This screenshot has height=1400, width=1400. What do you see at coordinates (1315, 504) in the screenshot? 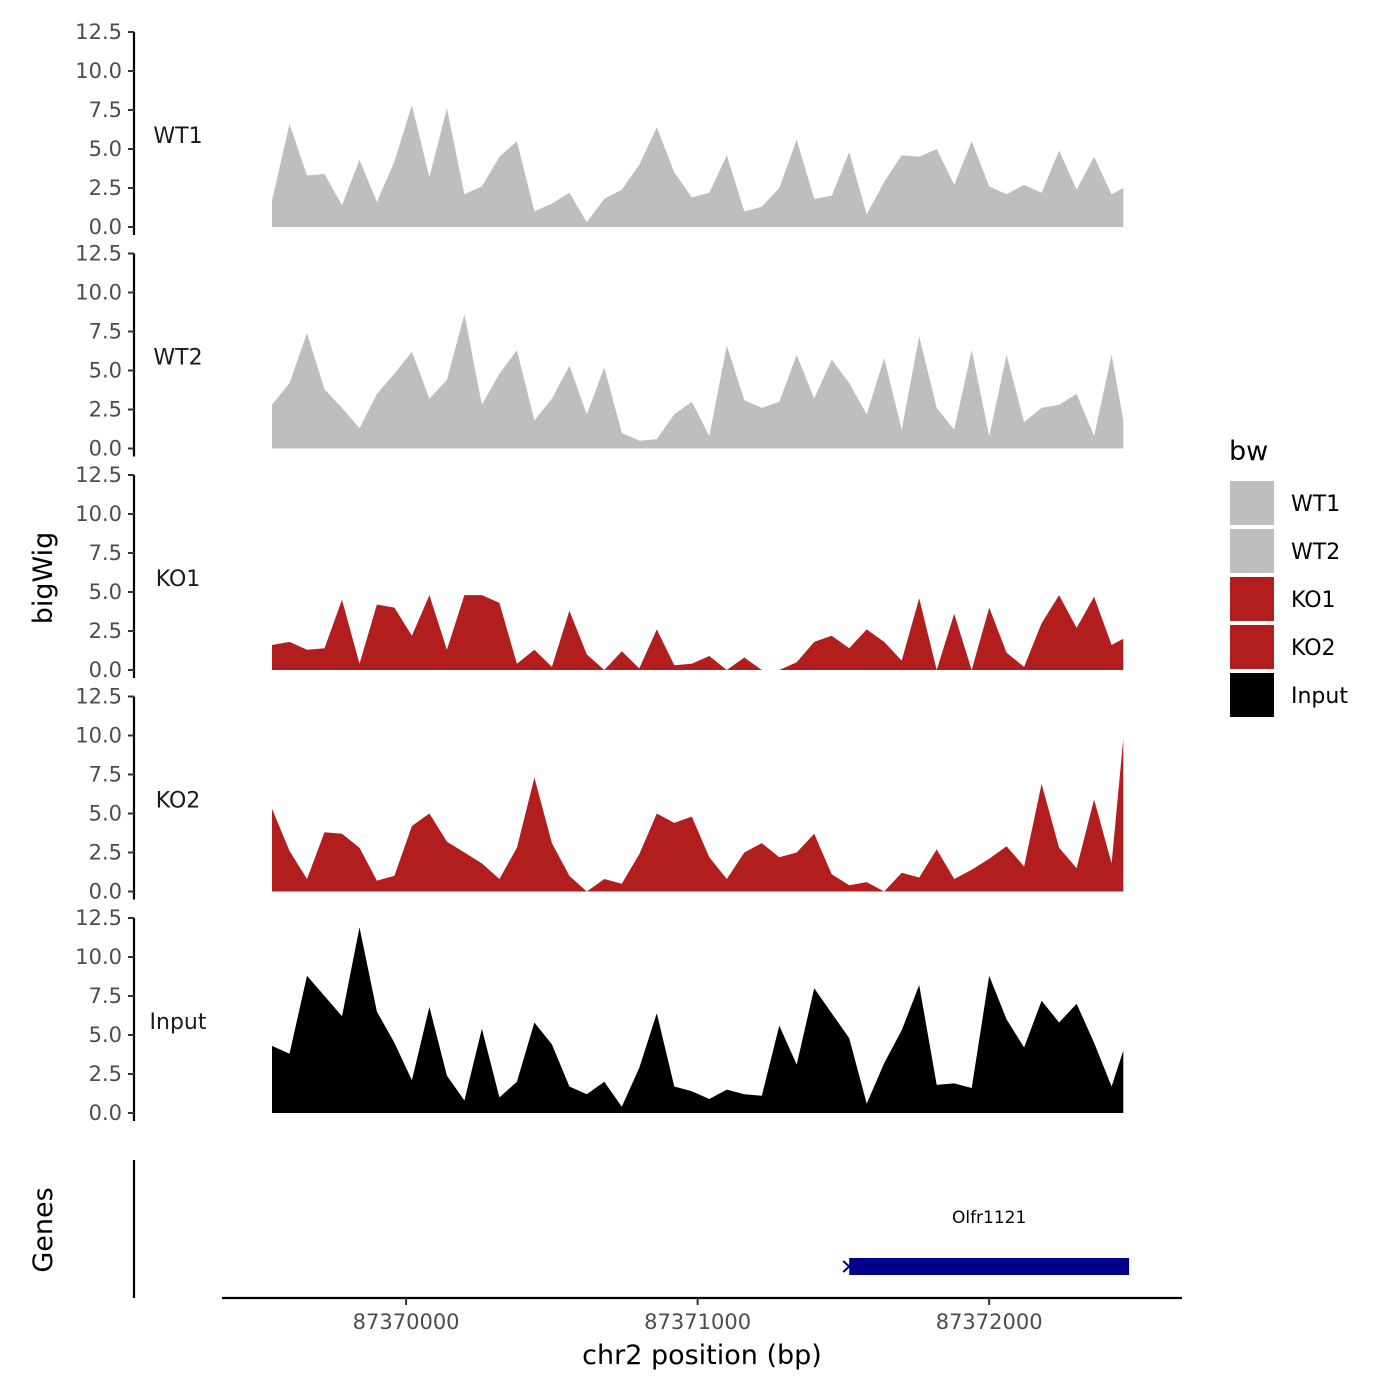
I see `legend-label: WT1` at bounding box center [1315, 504].